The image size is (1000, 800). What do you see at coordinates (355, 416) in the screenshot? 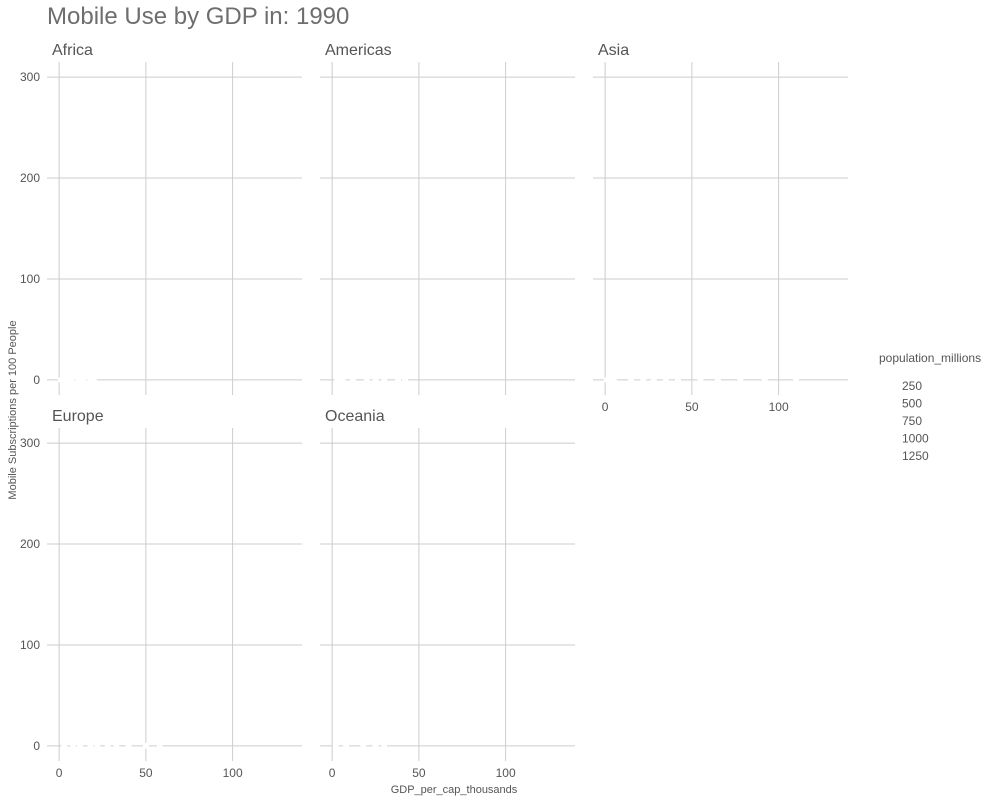
I see `facet-label-oceania: Oceania` at bounding box center [355, 416].